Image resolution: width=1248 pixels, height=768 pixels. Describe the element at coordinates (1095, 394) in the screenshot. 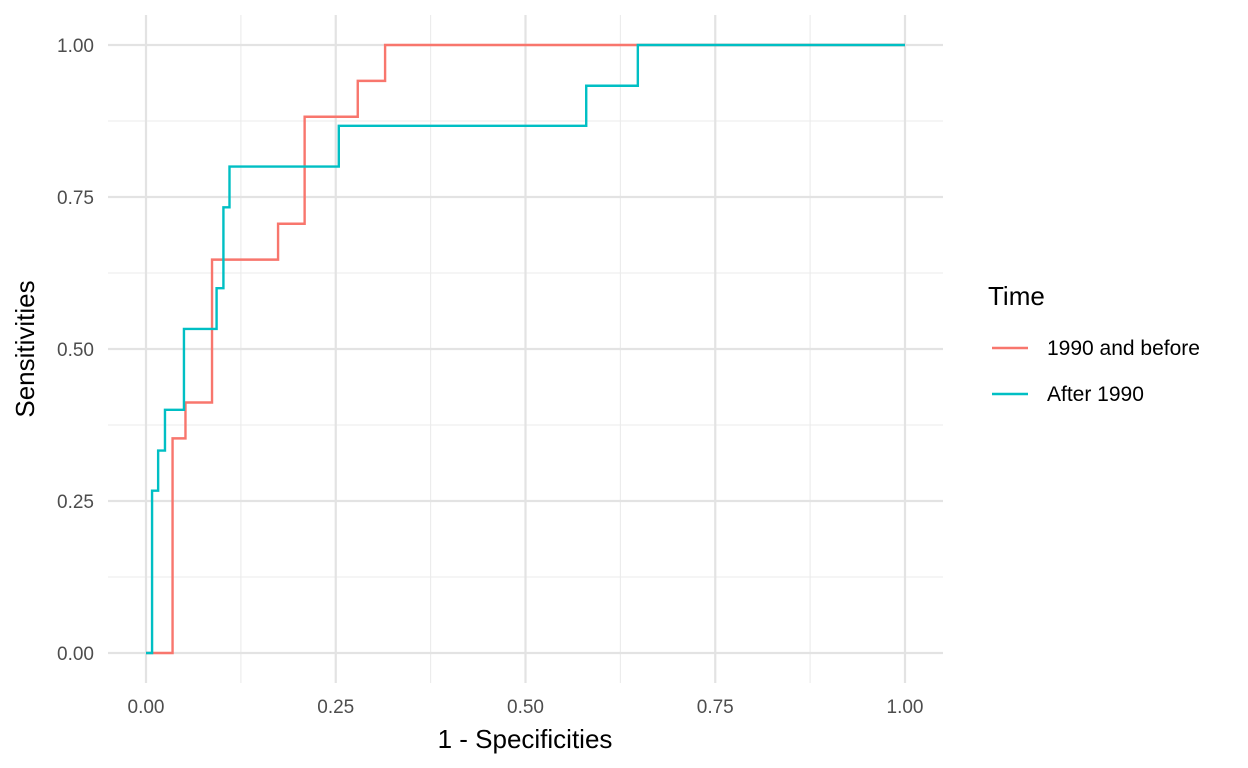

I see `legend-label-2: After 1990` at that location.